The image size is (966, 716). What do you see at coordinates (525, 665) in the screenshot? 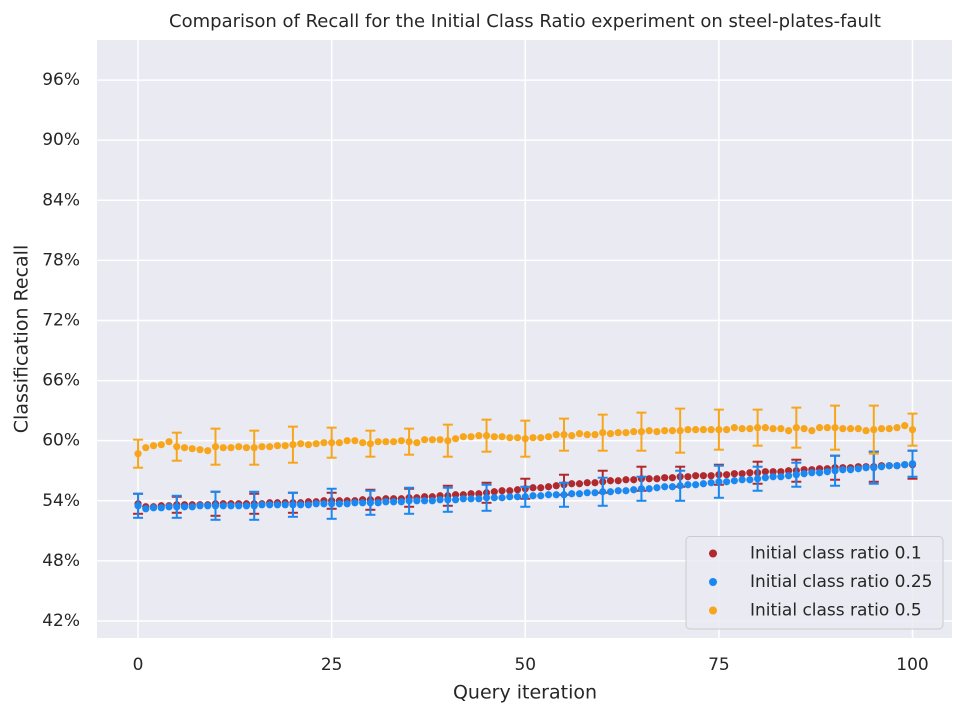
I see `x-tick-label: 50` at bounding box center [525, 665].